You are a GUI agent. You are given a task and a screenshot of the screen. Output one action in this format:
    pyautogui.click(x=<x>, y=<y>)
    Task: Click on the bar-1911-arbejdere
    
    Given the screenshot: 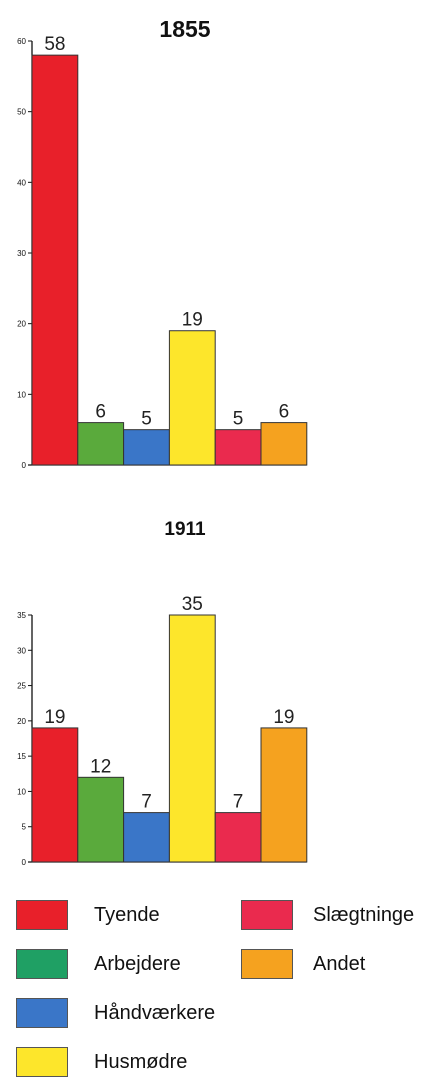 What is the action you would take?
    pyautogui.click(x=101, y=819)
    